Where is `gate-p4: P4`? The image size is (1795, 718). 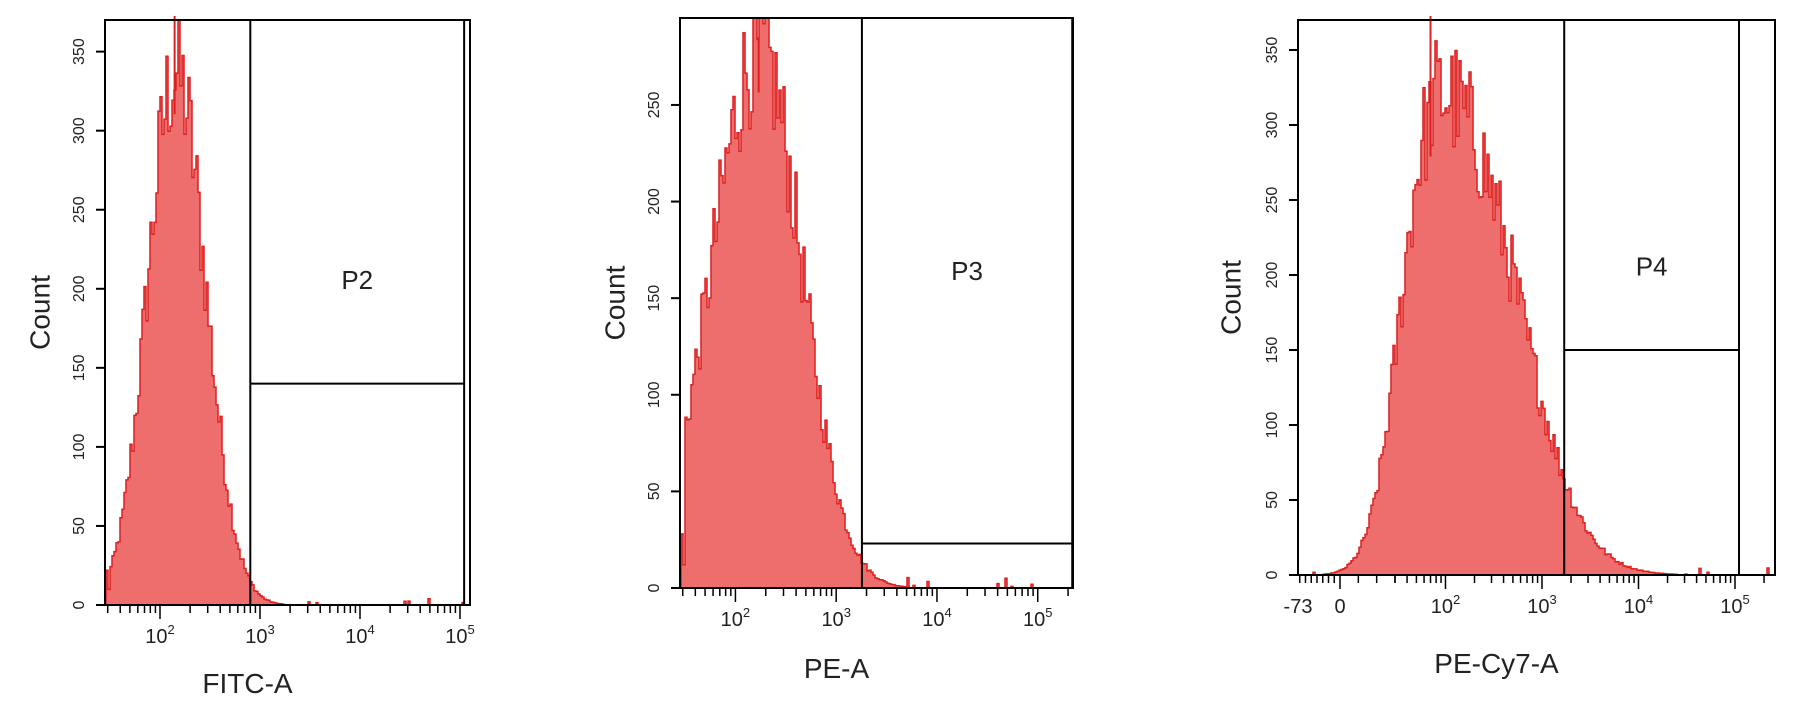
gate-p4: P4 is located at coordinates (1651, 297).